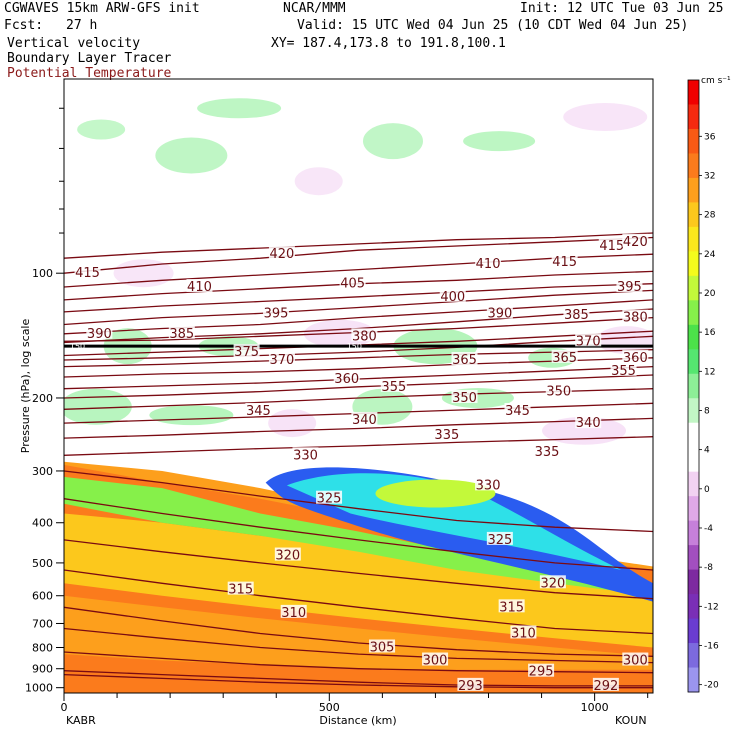  I want to click on theta-label: 410, so click(199, 287).